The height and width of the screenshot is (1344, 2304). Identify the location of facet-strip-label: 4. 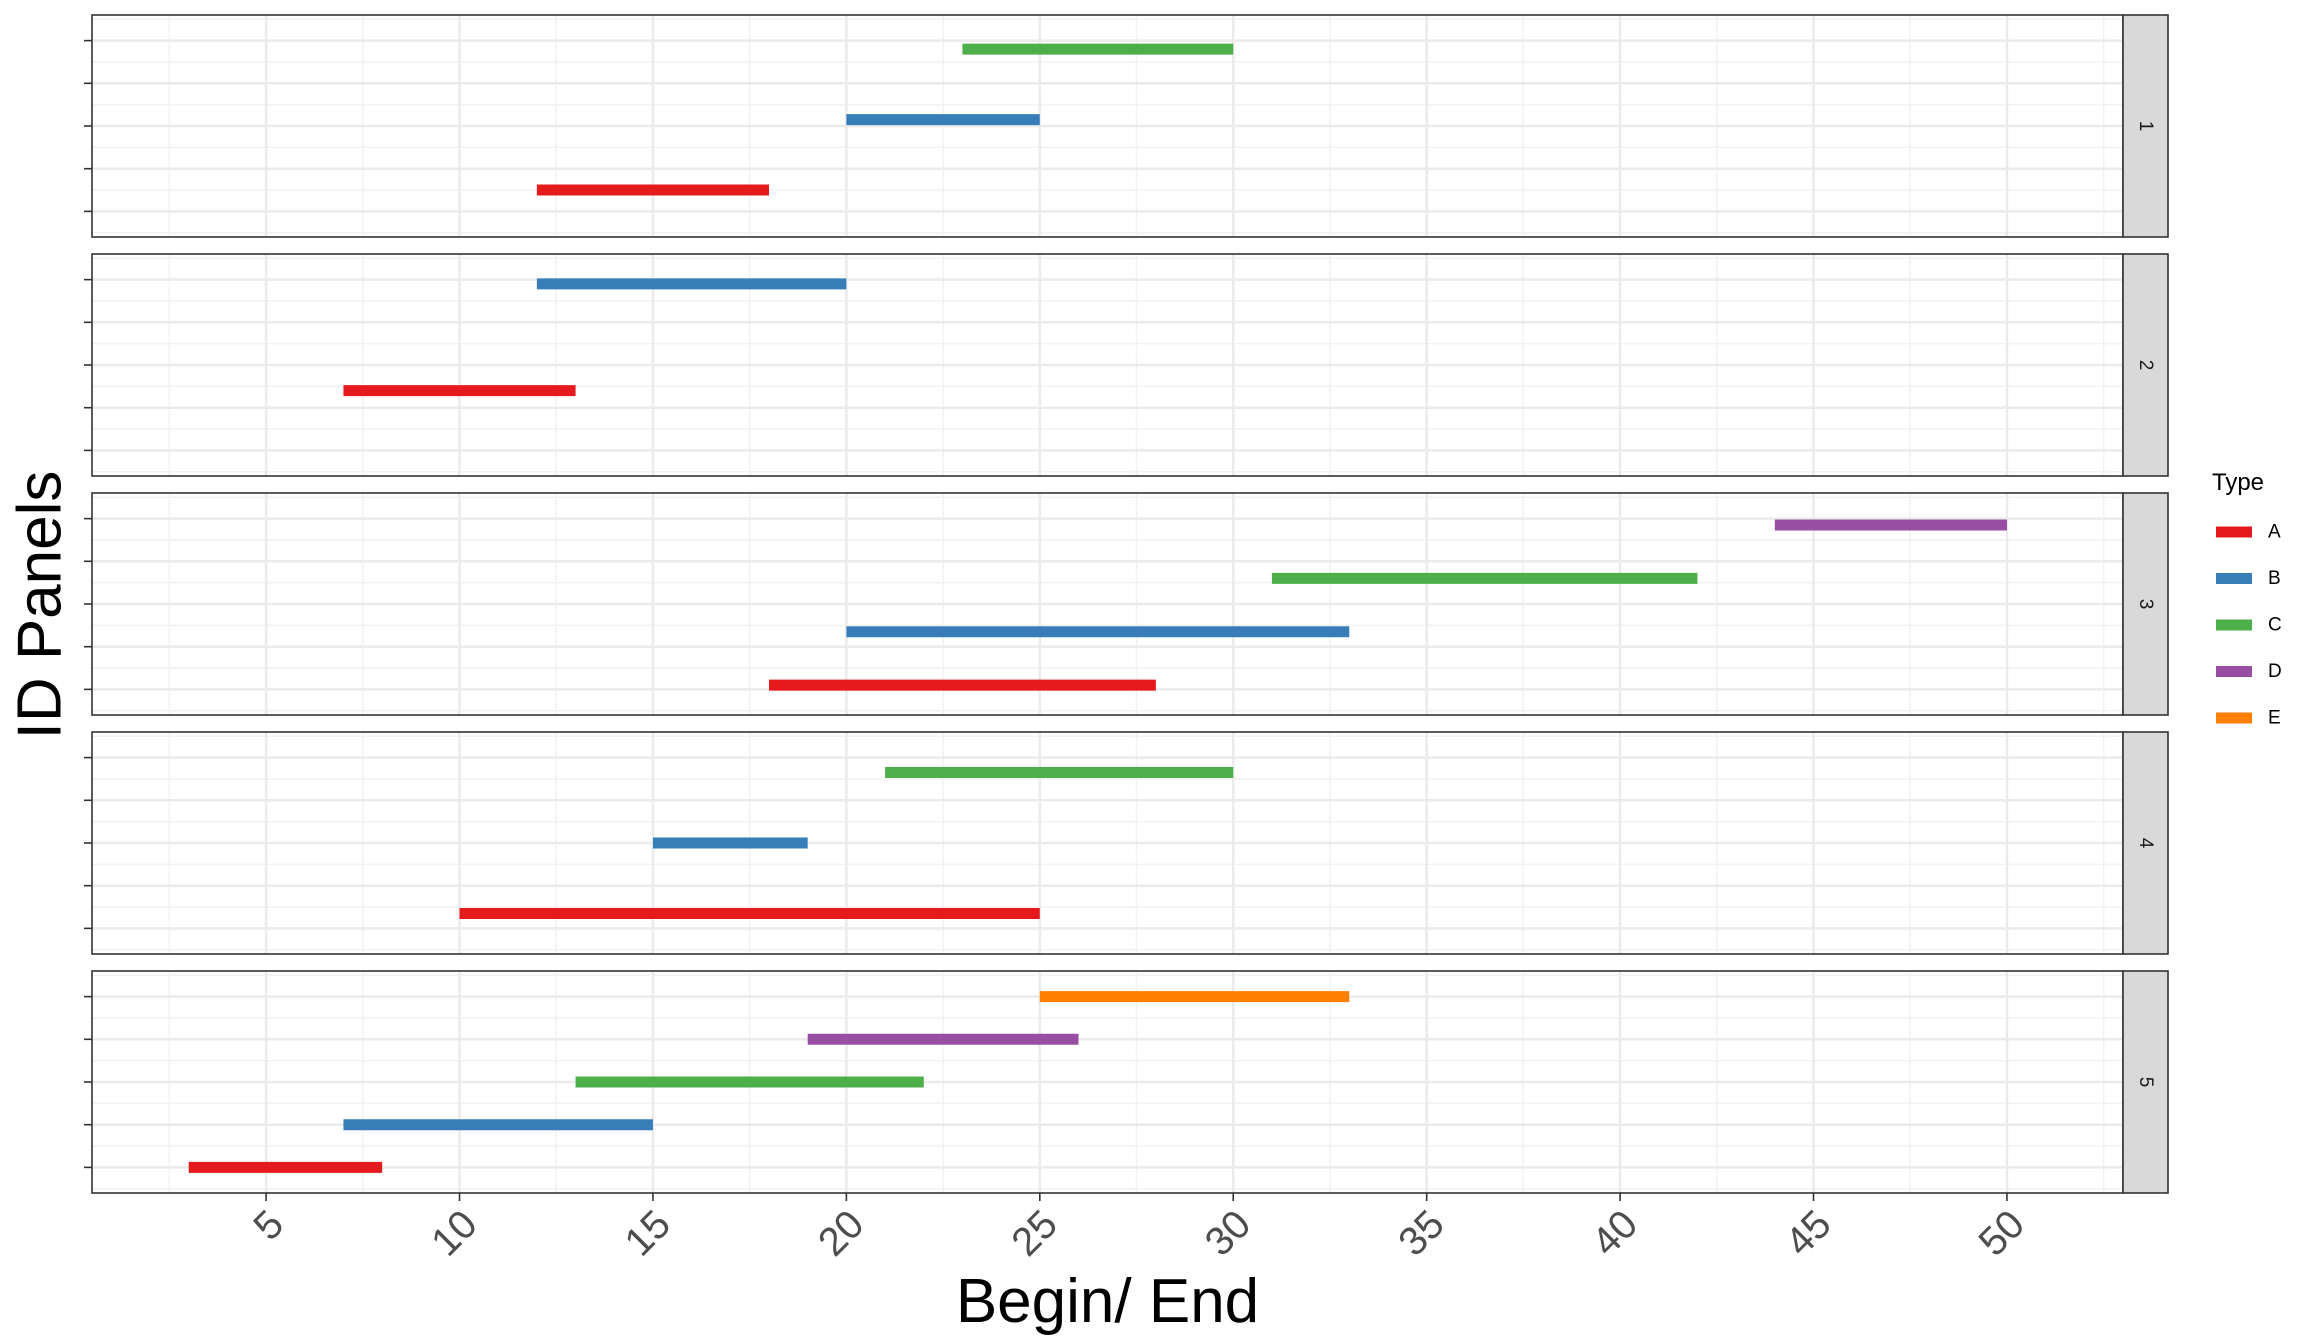
(2145, 843).